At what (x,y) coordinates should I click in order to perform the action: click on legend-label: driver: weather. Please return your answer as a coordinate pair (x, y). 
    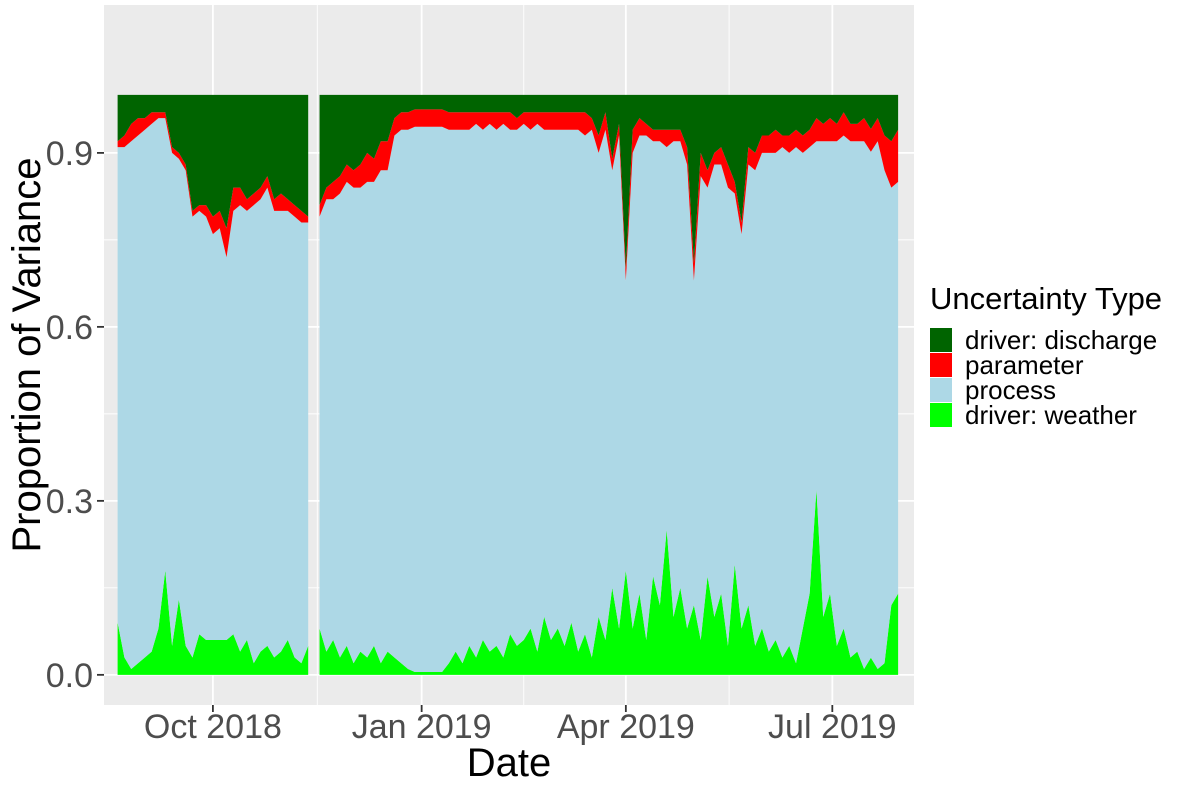
    Looking at the image, I should click on (1051, 415).